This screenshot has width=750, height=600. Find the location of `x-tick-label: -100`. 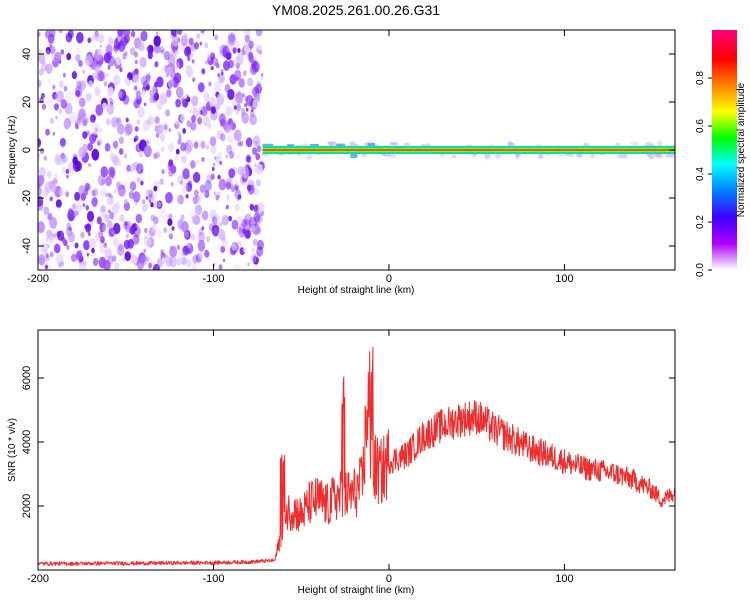

x-tick-label: -100 is located at coordinates (213, 579).